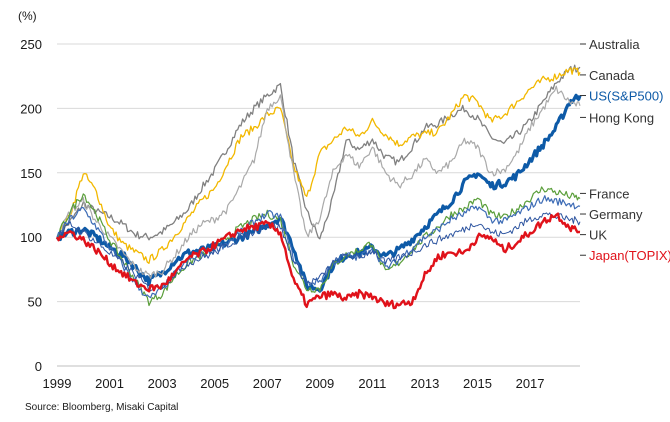 The width and height of the screenshot is (670, 422). I want to click on x-tick-label: 2003, so click(162, 383).